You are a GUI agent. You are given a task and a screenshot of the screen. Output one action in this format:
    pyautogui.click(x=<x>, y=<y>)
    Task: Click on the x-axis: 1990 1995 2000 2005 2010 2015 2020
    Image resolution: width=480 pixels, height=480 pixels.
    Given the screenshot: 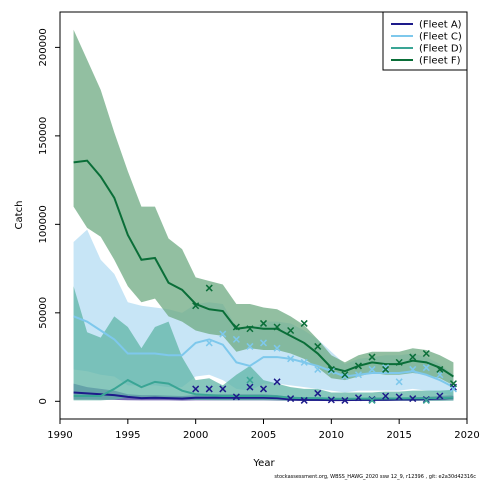 What is the action you would take?
    pyautogui.click(x=263, y=430)
    